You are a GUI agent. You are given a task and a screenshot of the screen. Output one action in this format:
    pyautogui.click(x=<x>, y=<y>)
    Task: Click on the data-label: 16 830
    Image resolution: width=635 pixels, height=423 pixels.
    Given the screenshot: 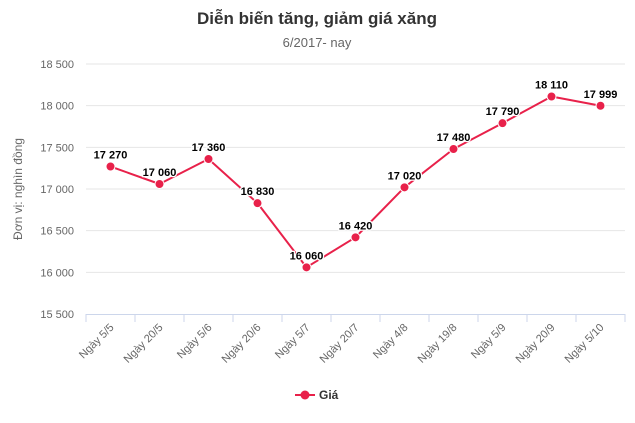 What is the action you would take?
    pyautogui.click(x=258, y=192)
    